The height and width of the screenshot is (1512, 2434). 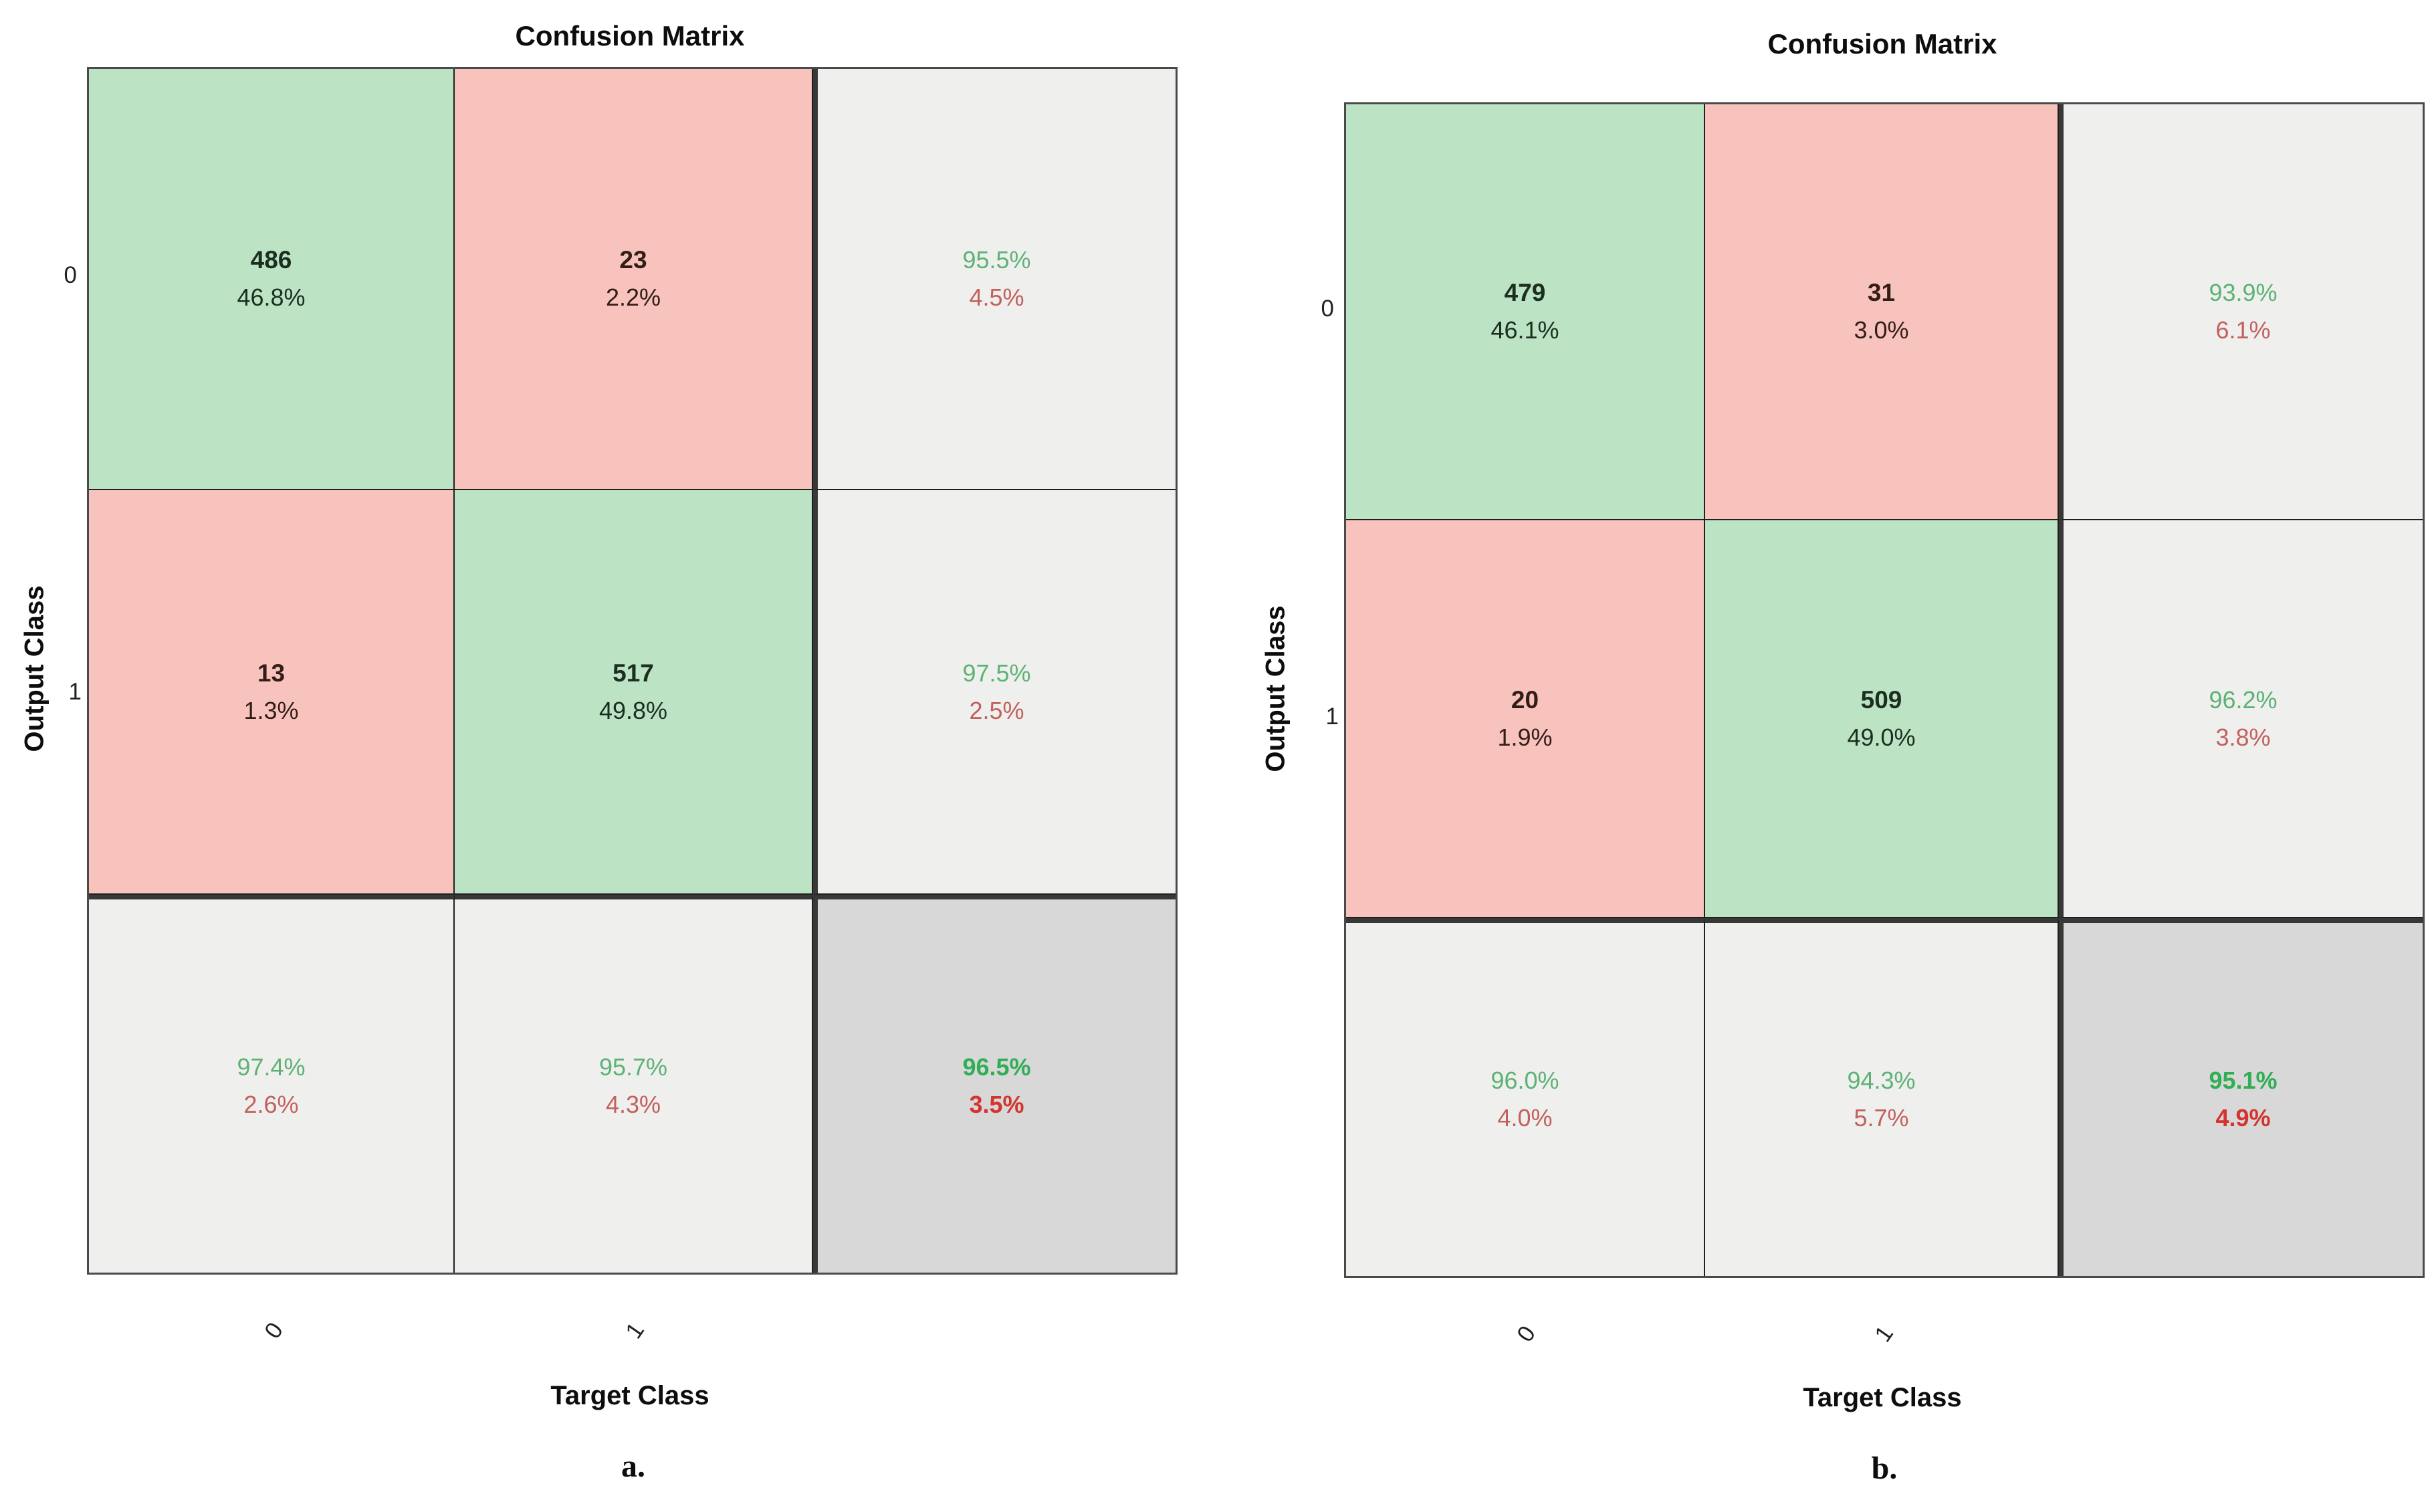 What do you see at coordinates (1882, 1097) in the screenshot?
I see `col-1-summary: 94.3% 5.7%` at bounding box center [1882, 1097].